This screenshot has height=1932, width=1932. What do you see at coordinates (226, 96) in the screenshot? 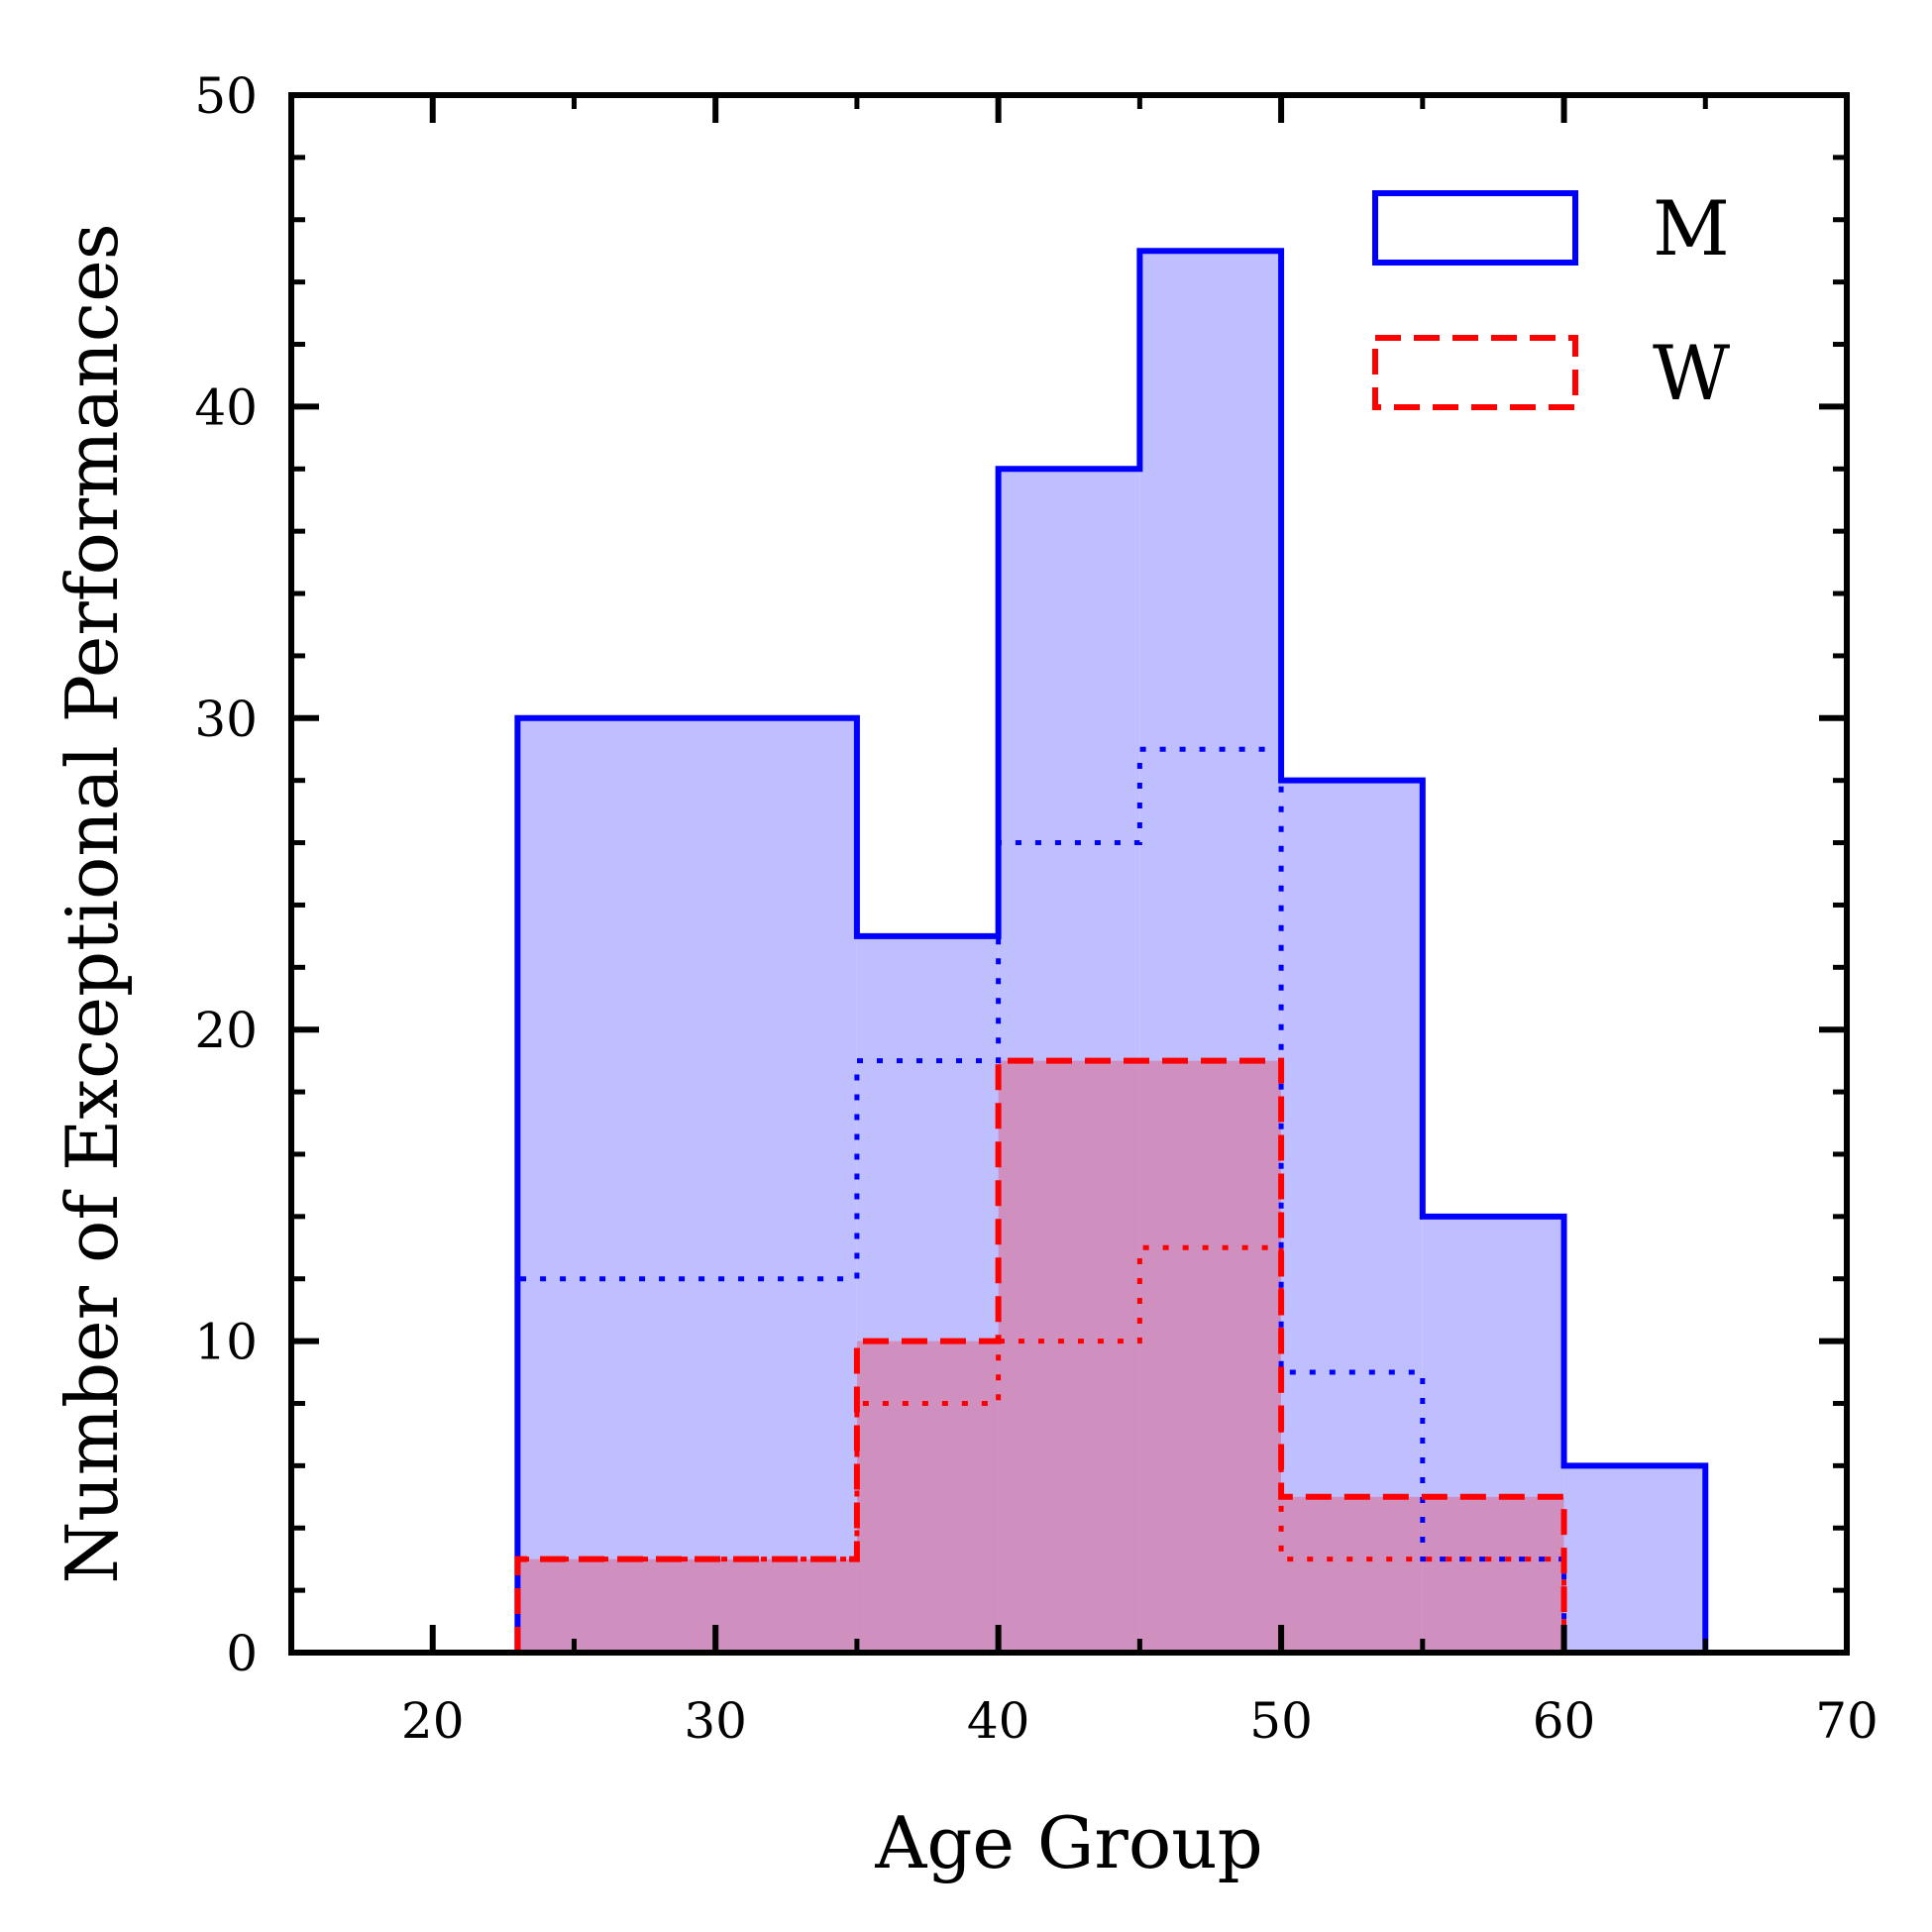
I see `y-tick-label: 50` at bounding box center [226, 96].